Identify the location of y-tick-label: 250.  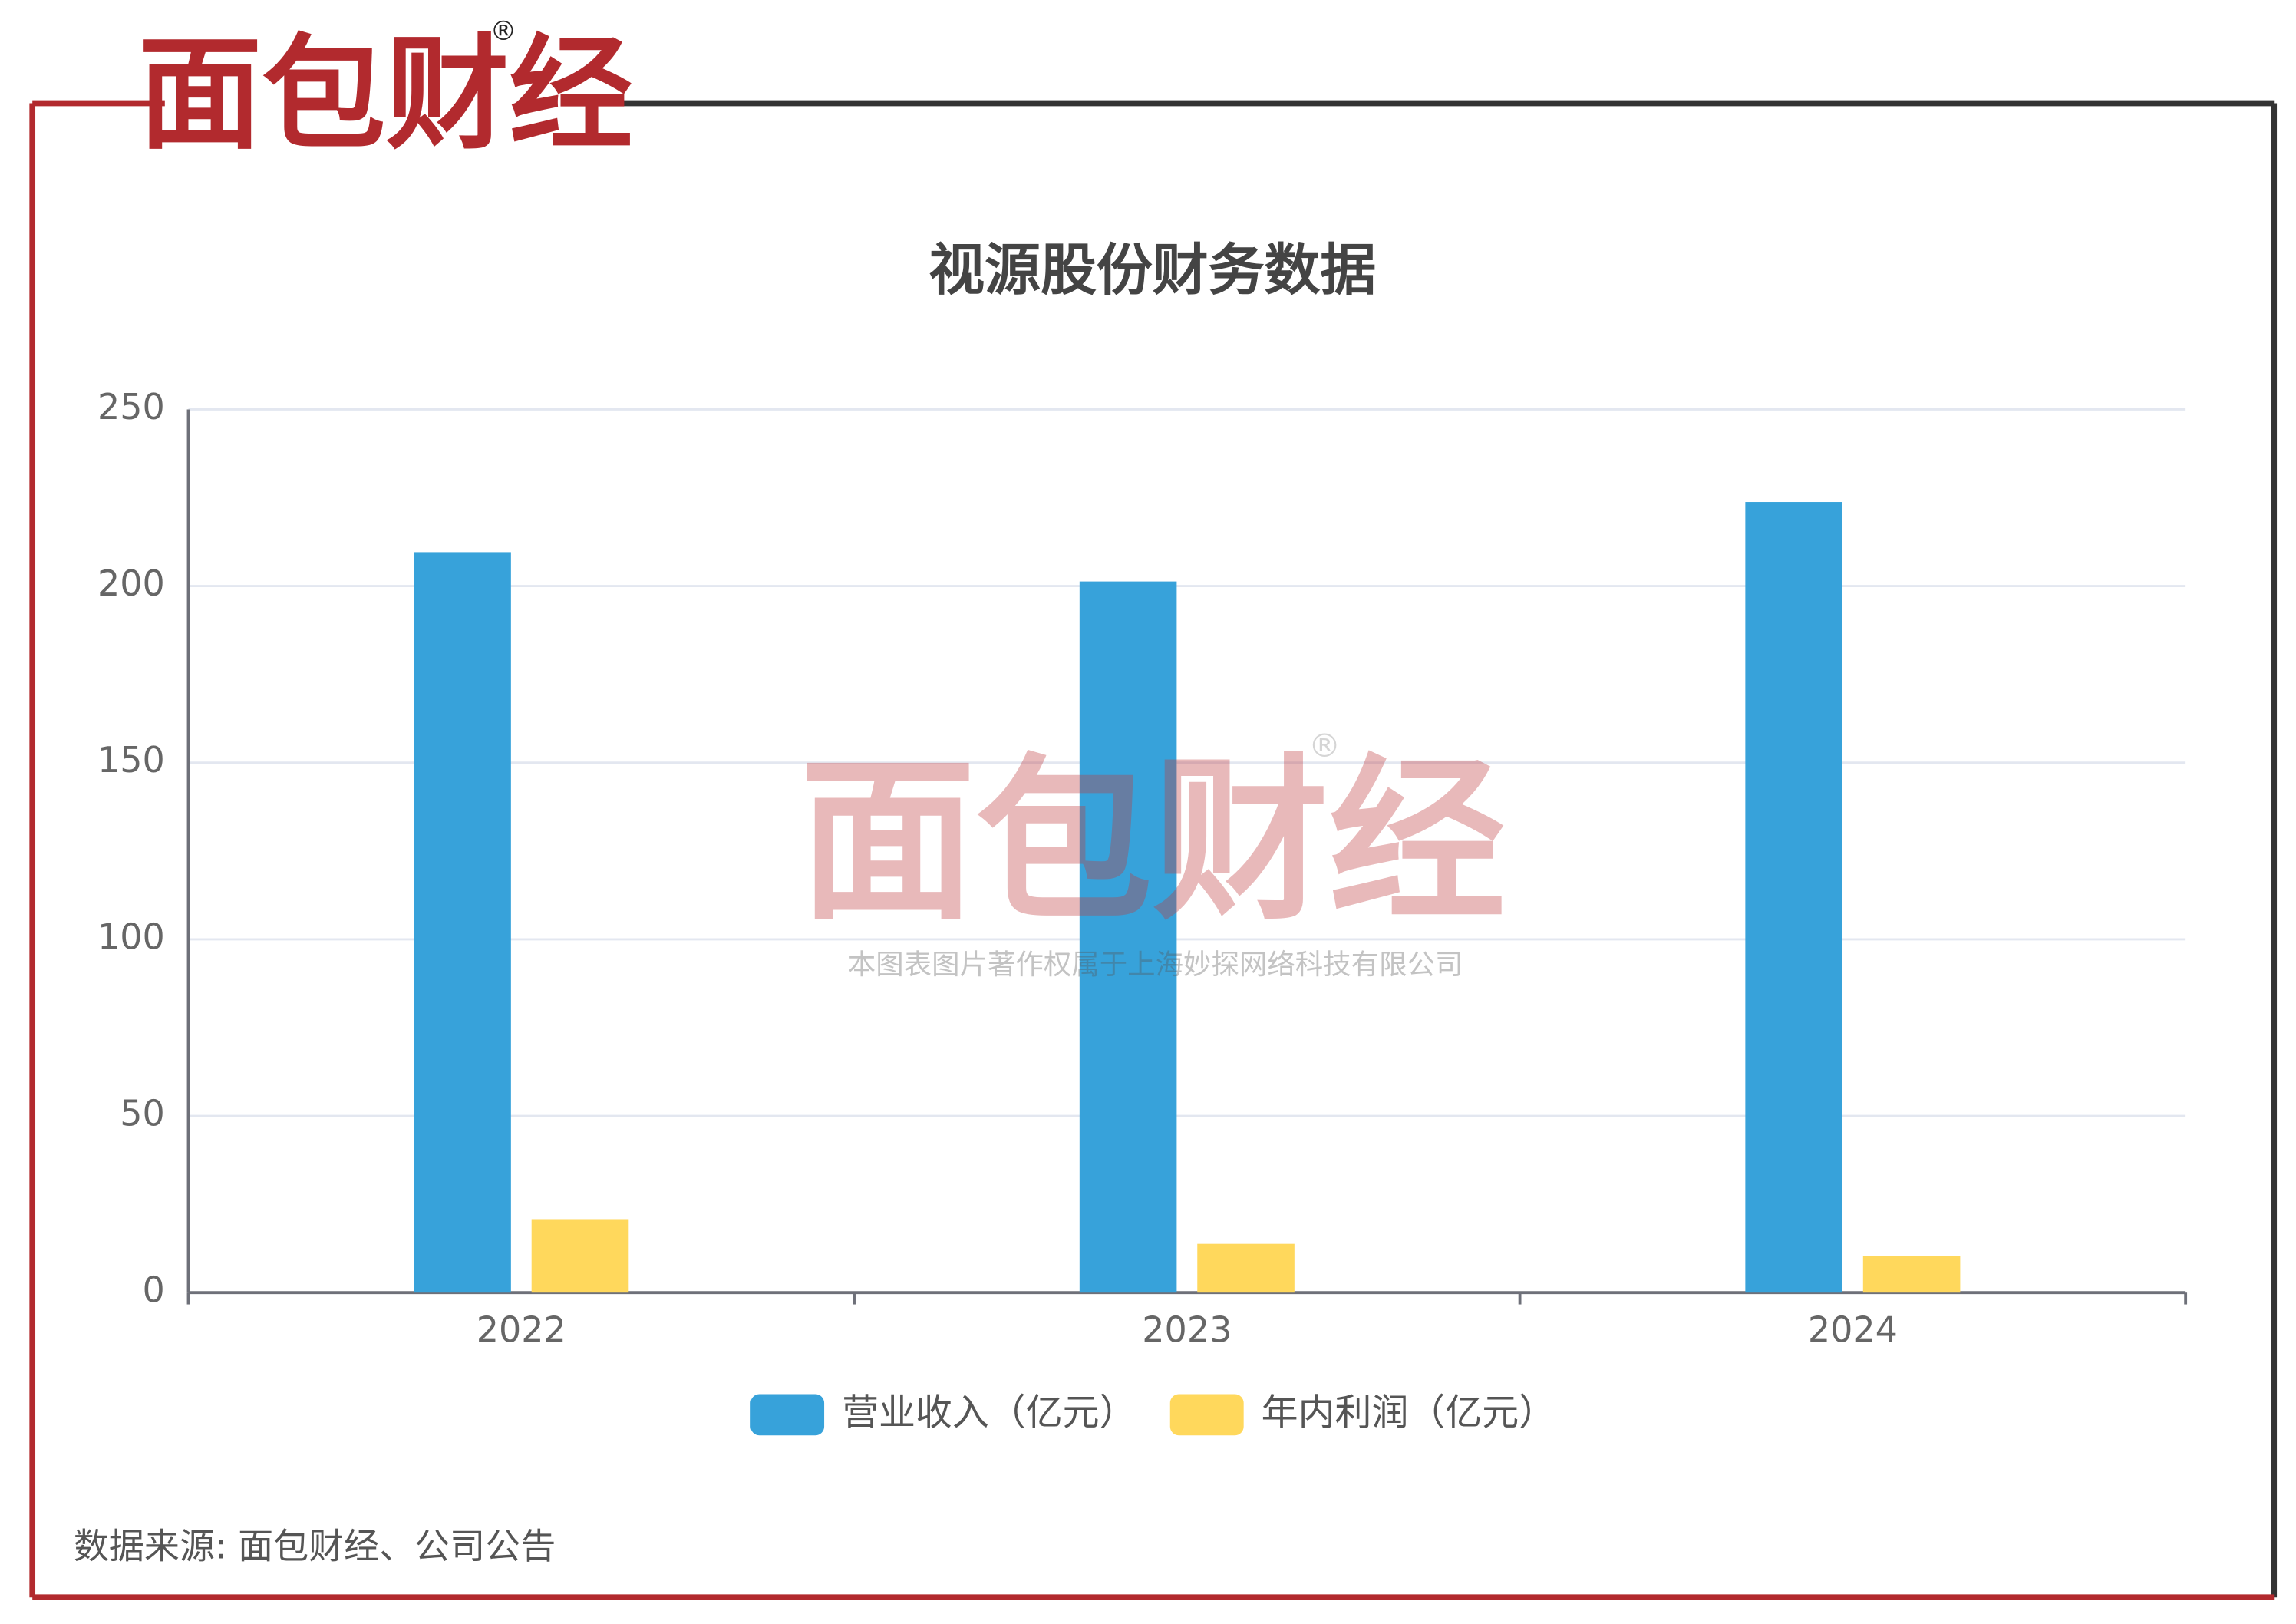
(131, 406).